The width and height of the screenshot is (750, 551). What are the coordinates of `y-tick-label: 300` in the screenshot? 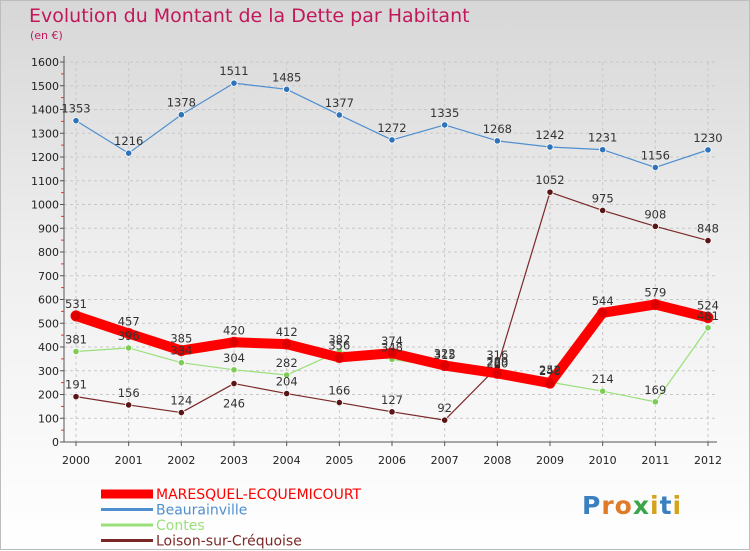 It's located at (48, 371).